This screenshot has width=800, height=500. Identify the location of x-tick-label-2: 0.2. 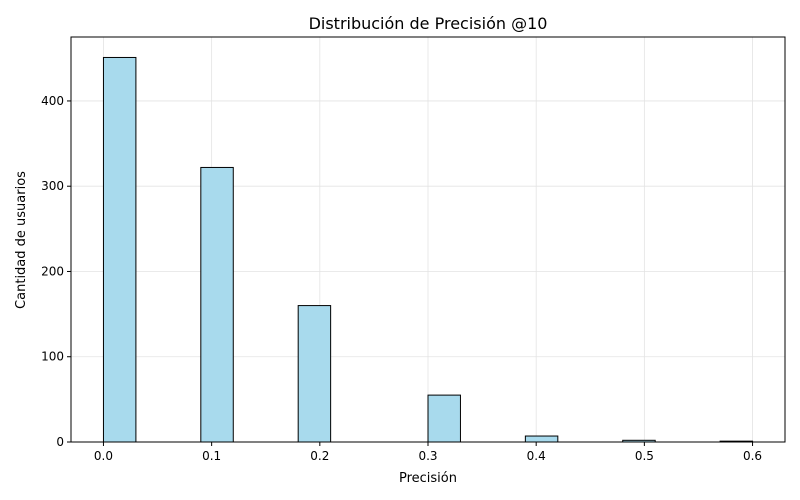
(319, 456).